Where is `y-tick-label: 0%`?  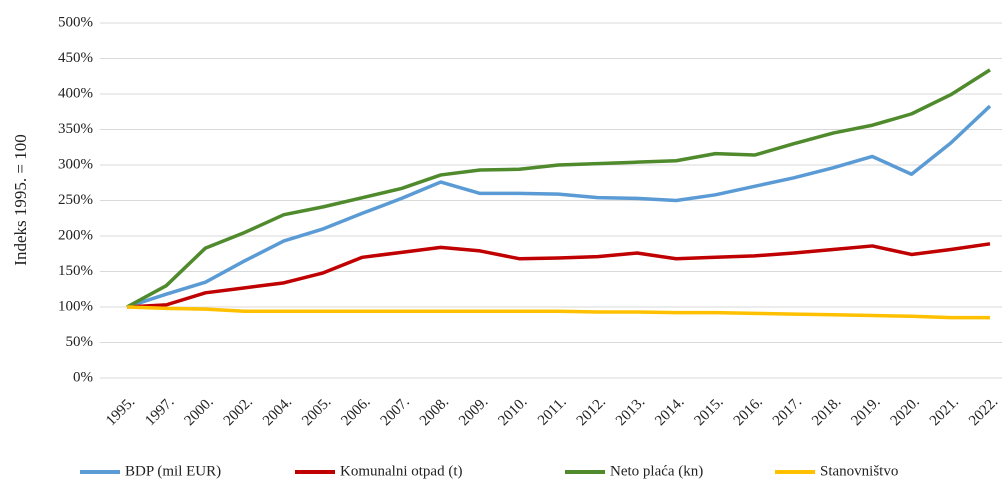 y-tick-label: 0% is located at coordinates (83, 377).